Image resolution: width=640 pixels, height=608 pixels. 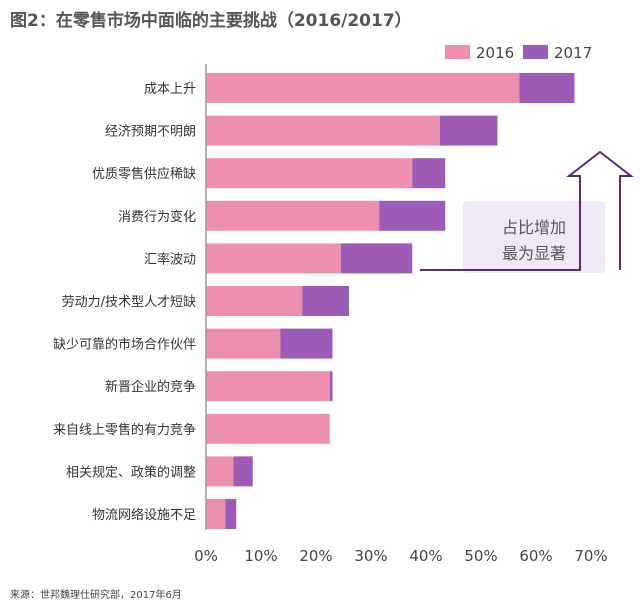 I want to click on category-label: 新晋企业的竞争, so click(x=150, y=387).